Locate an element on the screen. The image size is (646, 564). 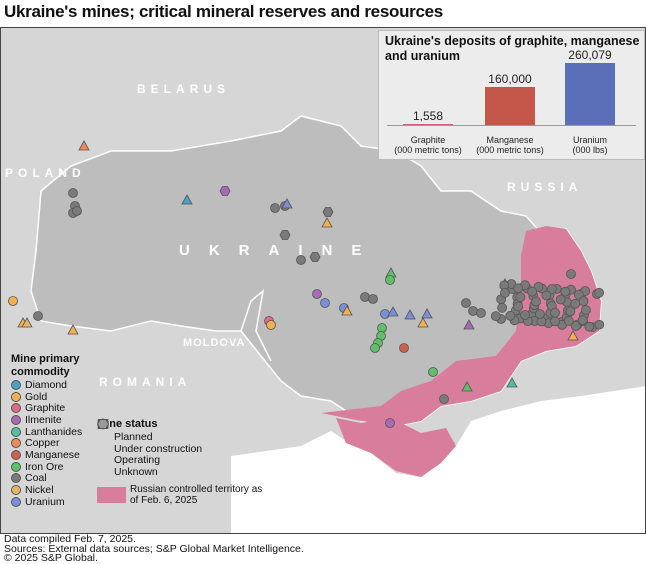
bar-value-label: 260,079 is located at coordinates (590, 55).